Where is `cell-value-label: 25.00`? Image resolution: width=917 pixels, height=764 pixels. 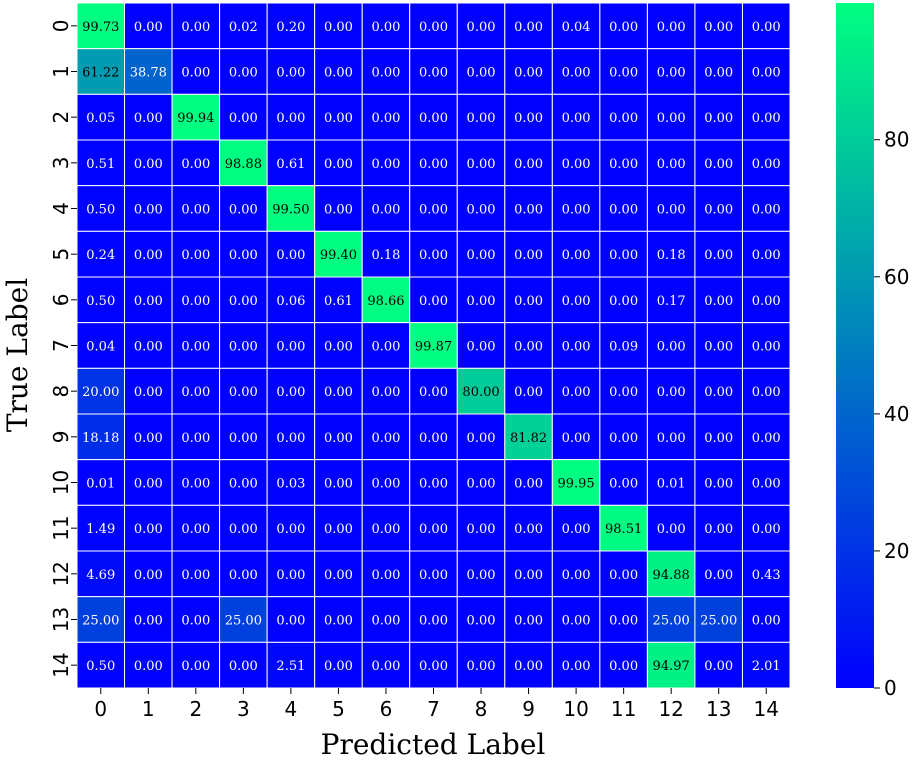
cell-value-label: 25.00 is located at coordinates (100, 621).